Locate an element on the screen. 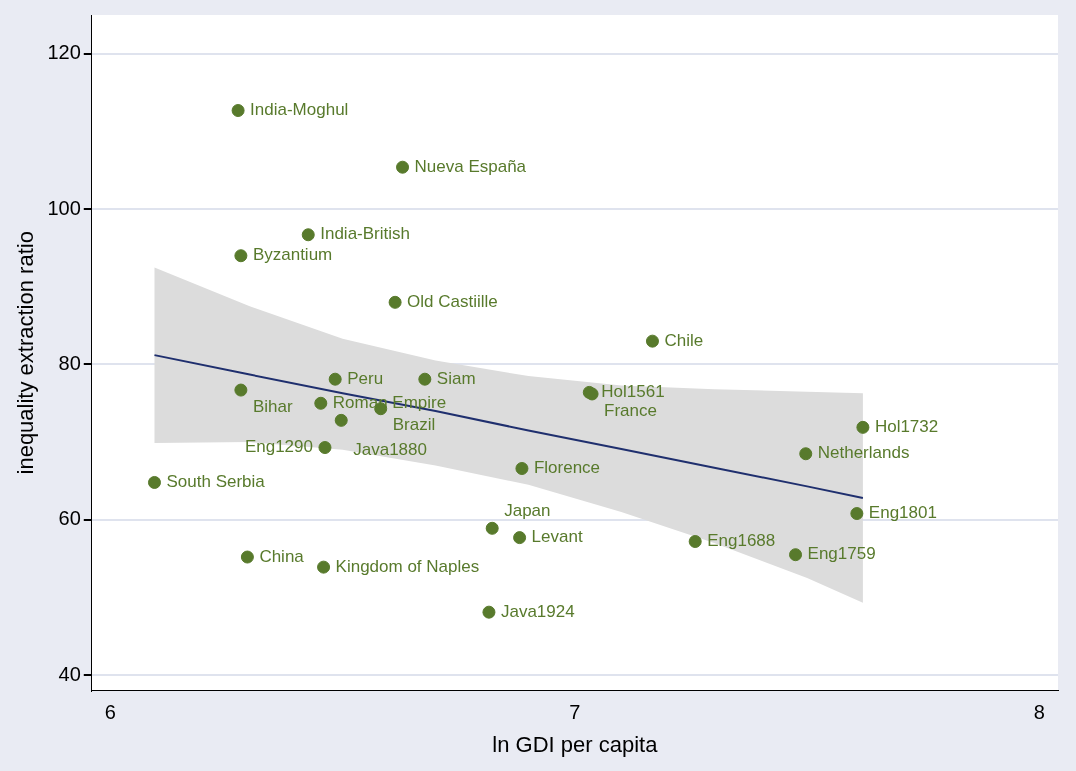 This screenshot has width=1076, height=771. annotation: Peru is located at coordinates (365, 378).